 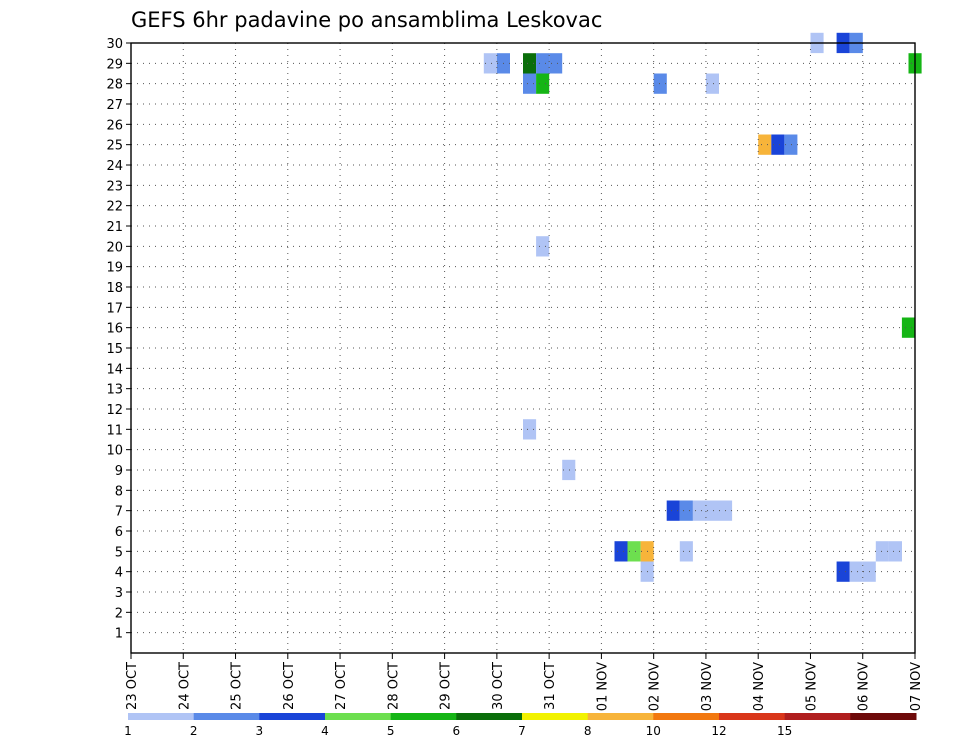 I want to click on y-tick-label: 7, so click(x=119, y=512).